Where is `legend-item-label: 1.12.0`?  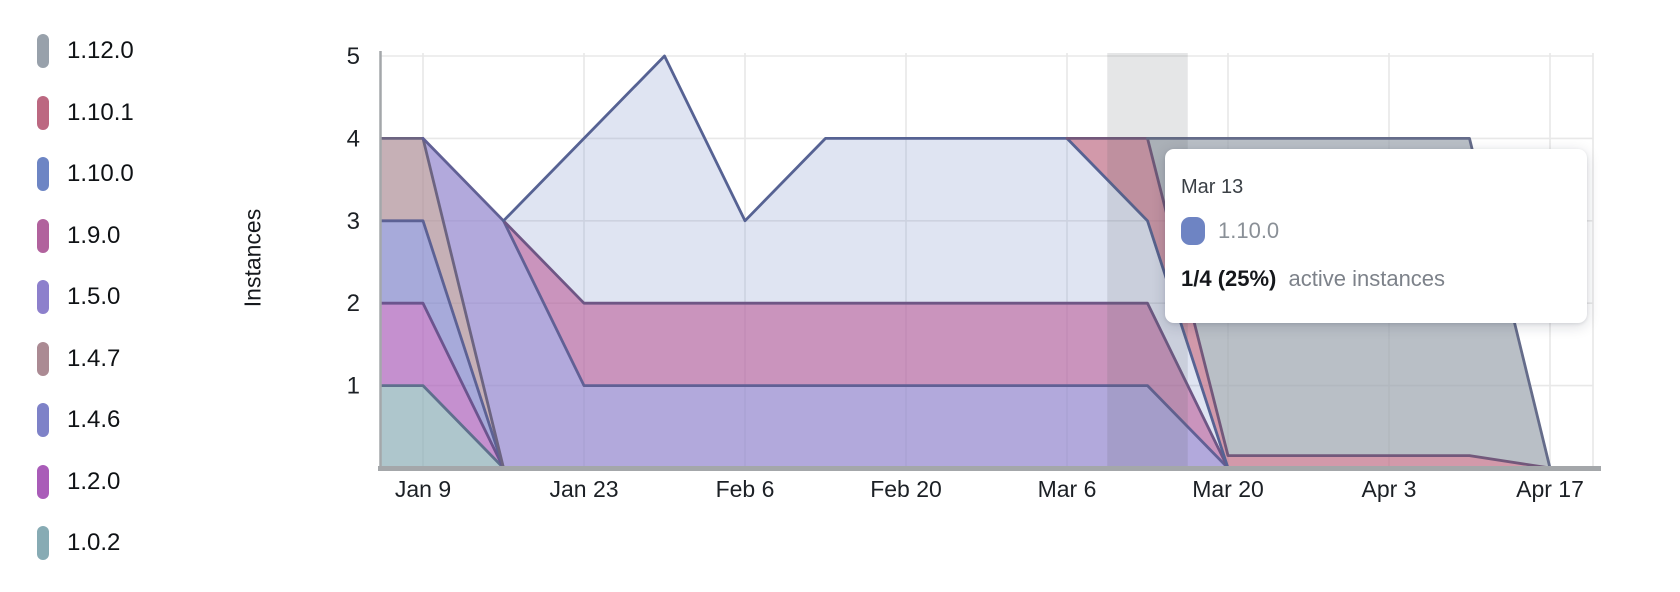 legend-item-label: 1.12.0 is located at coordinates (100, 50).